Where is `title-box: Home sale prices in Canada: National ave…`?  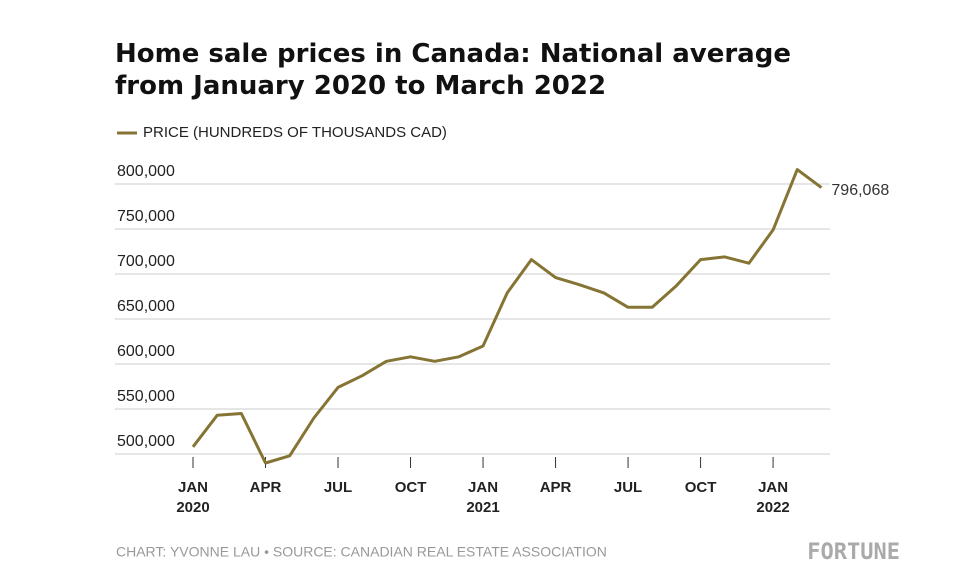
title-box: Home sale prices in Canada: National ave… is located at coordinates (453, 70).